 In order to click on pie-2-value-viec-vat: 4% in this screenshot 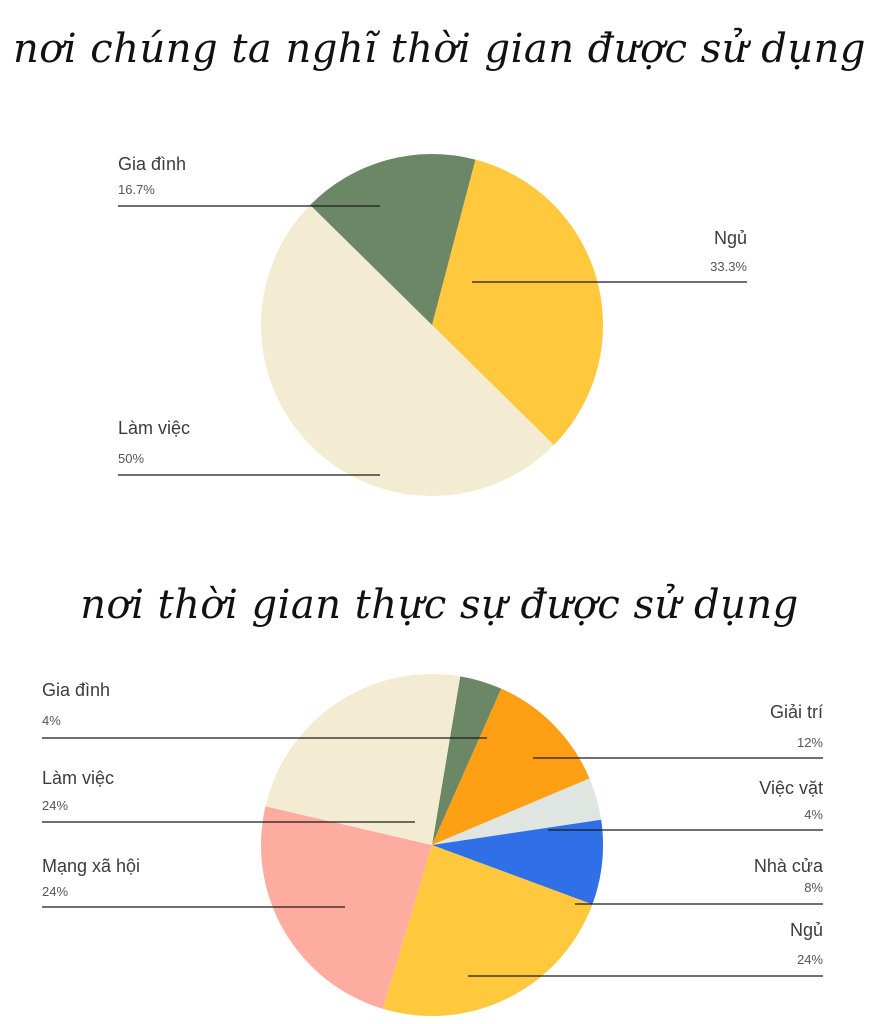, I will do `click(813, 814)`.